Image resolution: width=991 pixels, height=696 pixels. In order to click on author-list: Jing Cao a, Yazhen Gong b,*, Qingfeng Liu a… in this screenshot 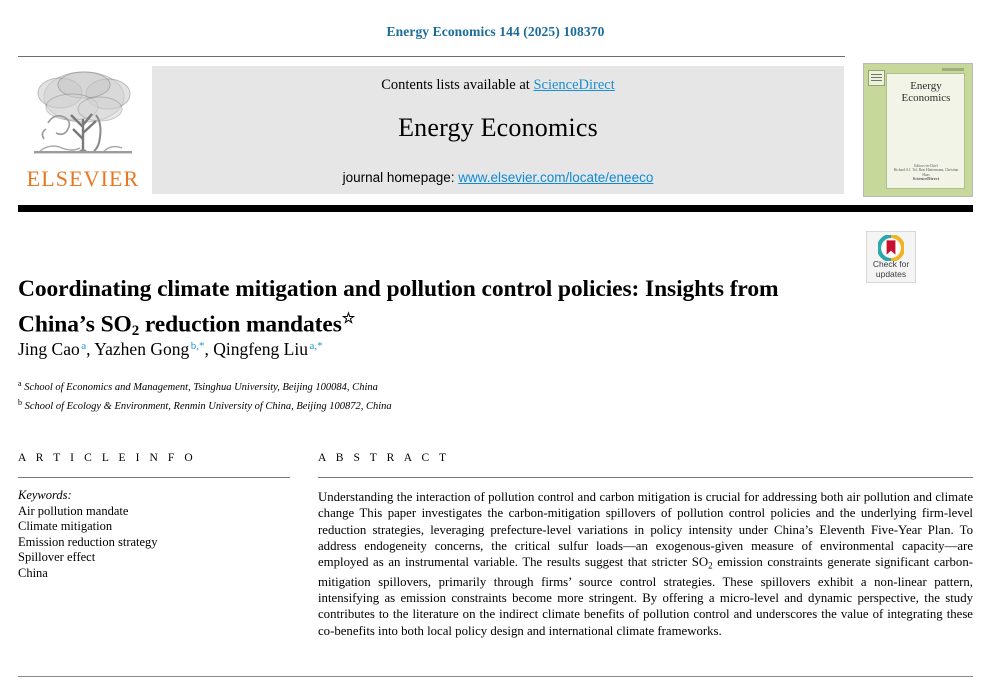, I will do `click(418, 349)`.